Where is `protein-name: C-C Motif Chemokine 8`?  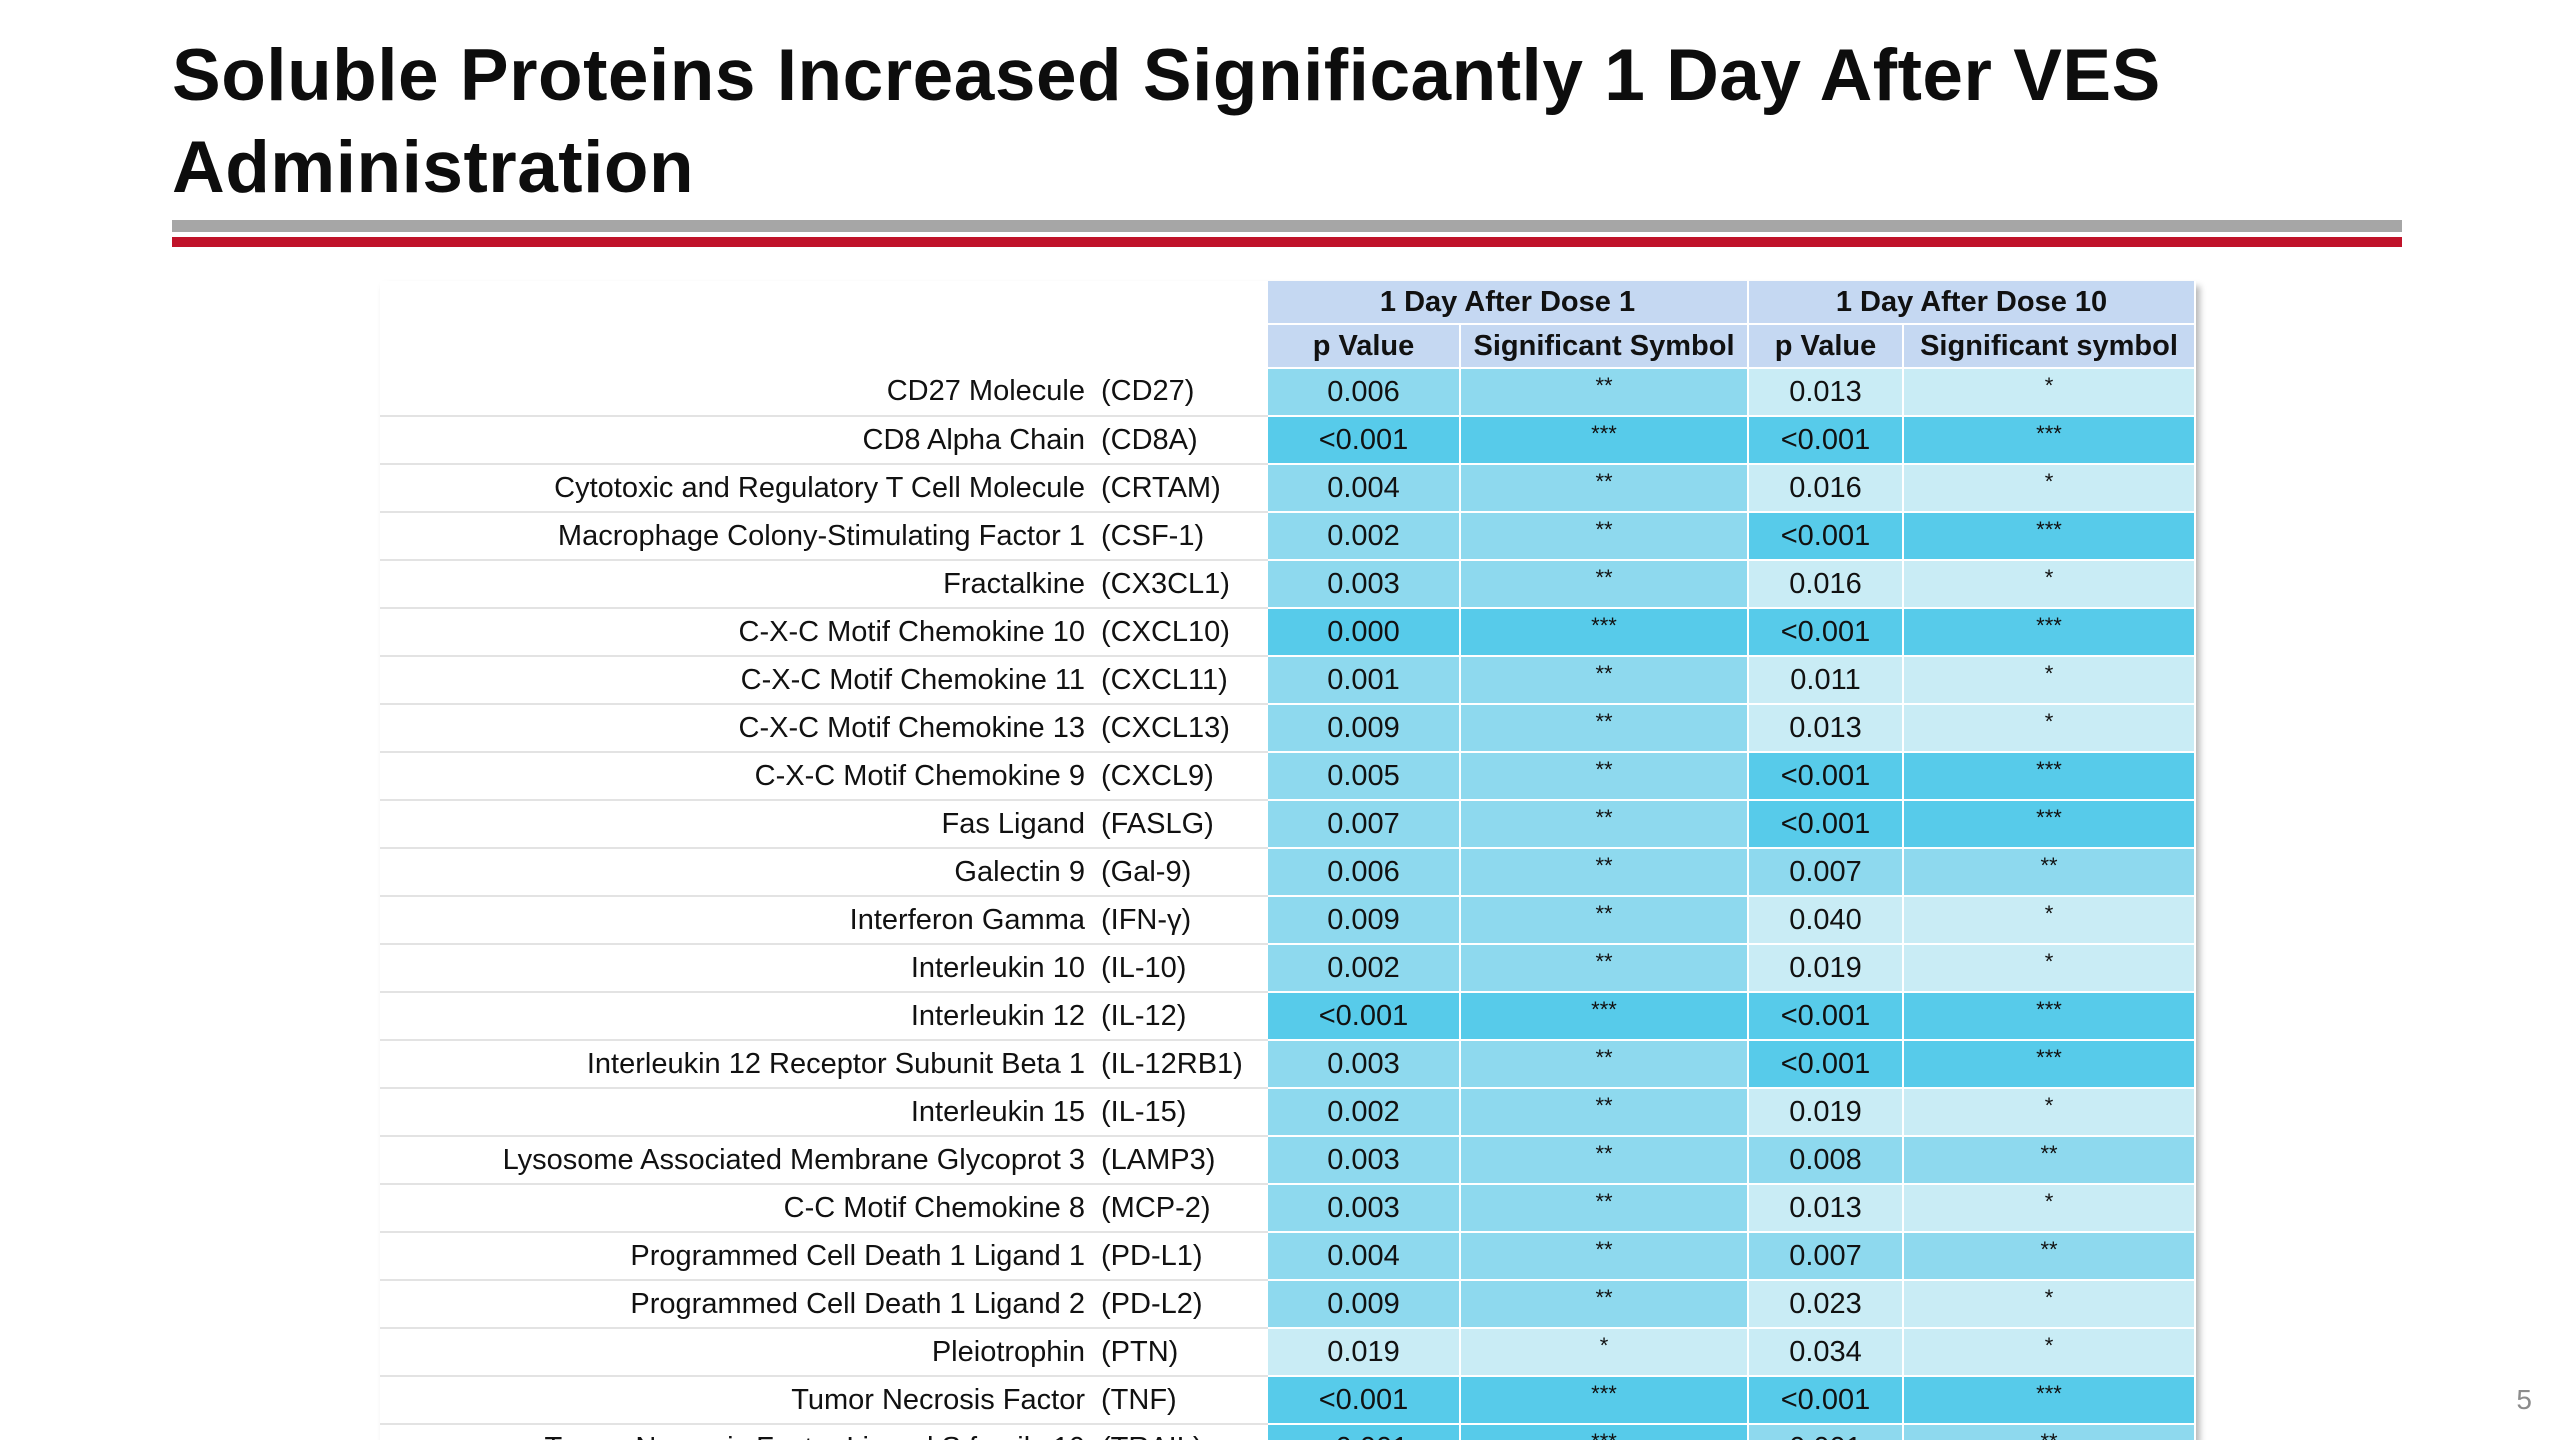 protein-name: C-C Motif Chemokine 8 is located at coordinates (934, 1207).